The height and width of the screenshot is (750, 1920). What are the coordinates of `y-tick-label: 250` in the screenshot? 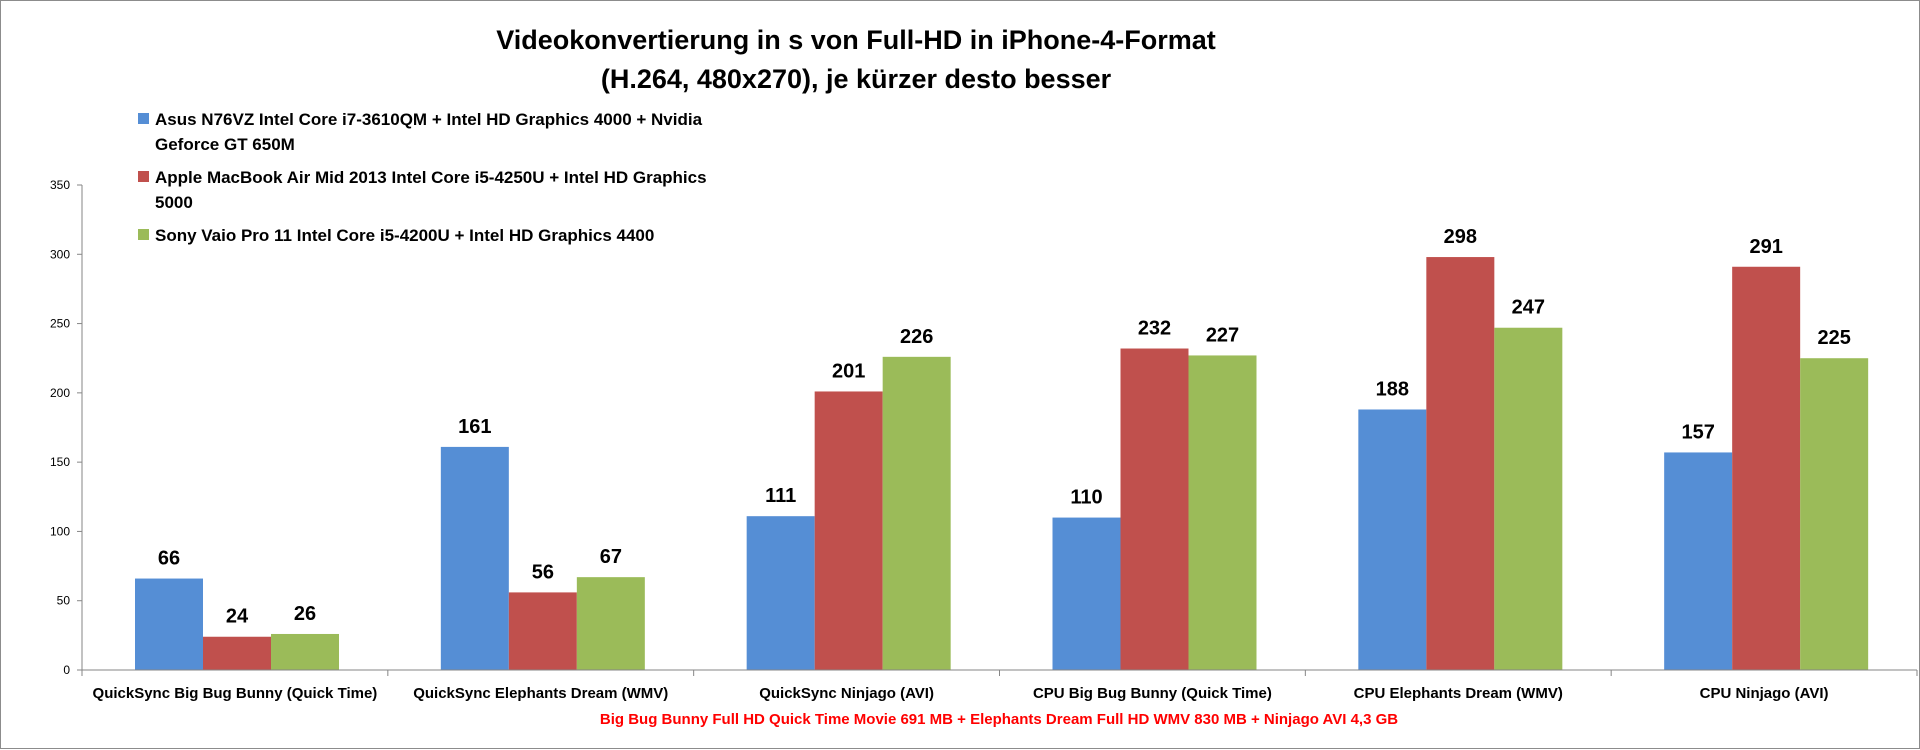 It's located at (60, 324).